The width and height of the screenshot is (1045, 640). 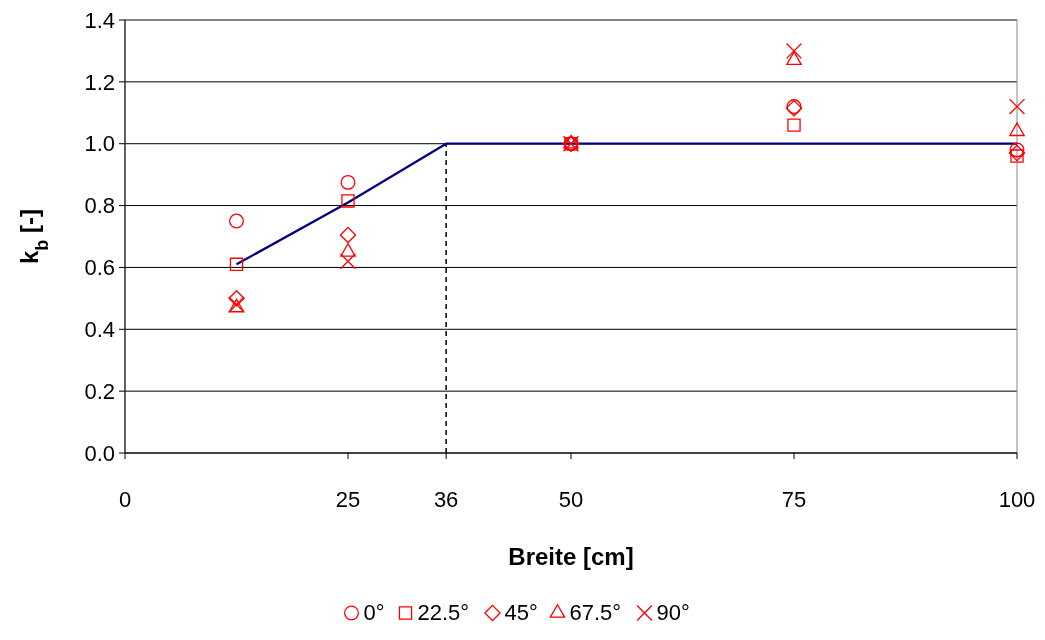 I want to click on y-tick-label: 0.6, so click(x=99, y=268).